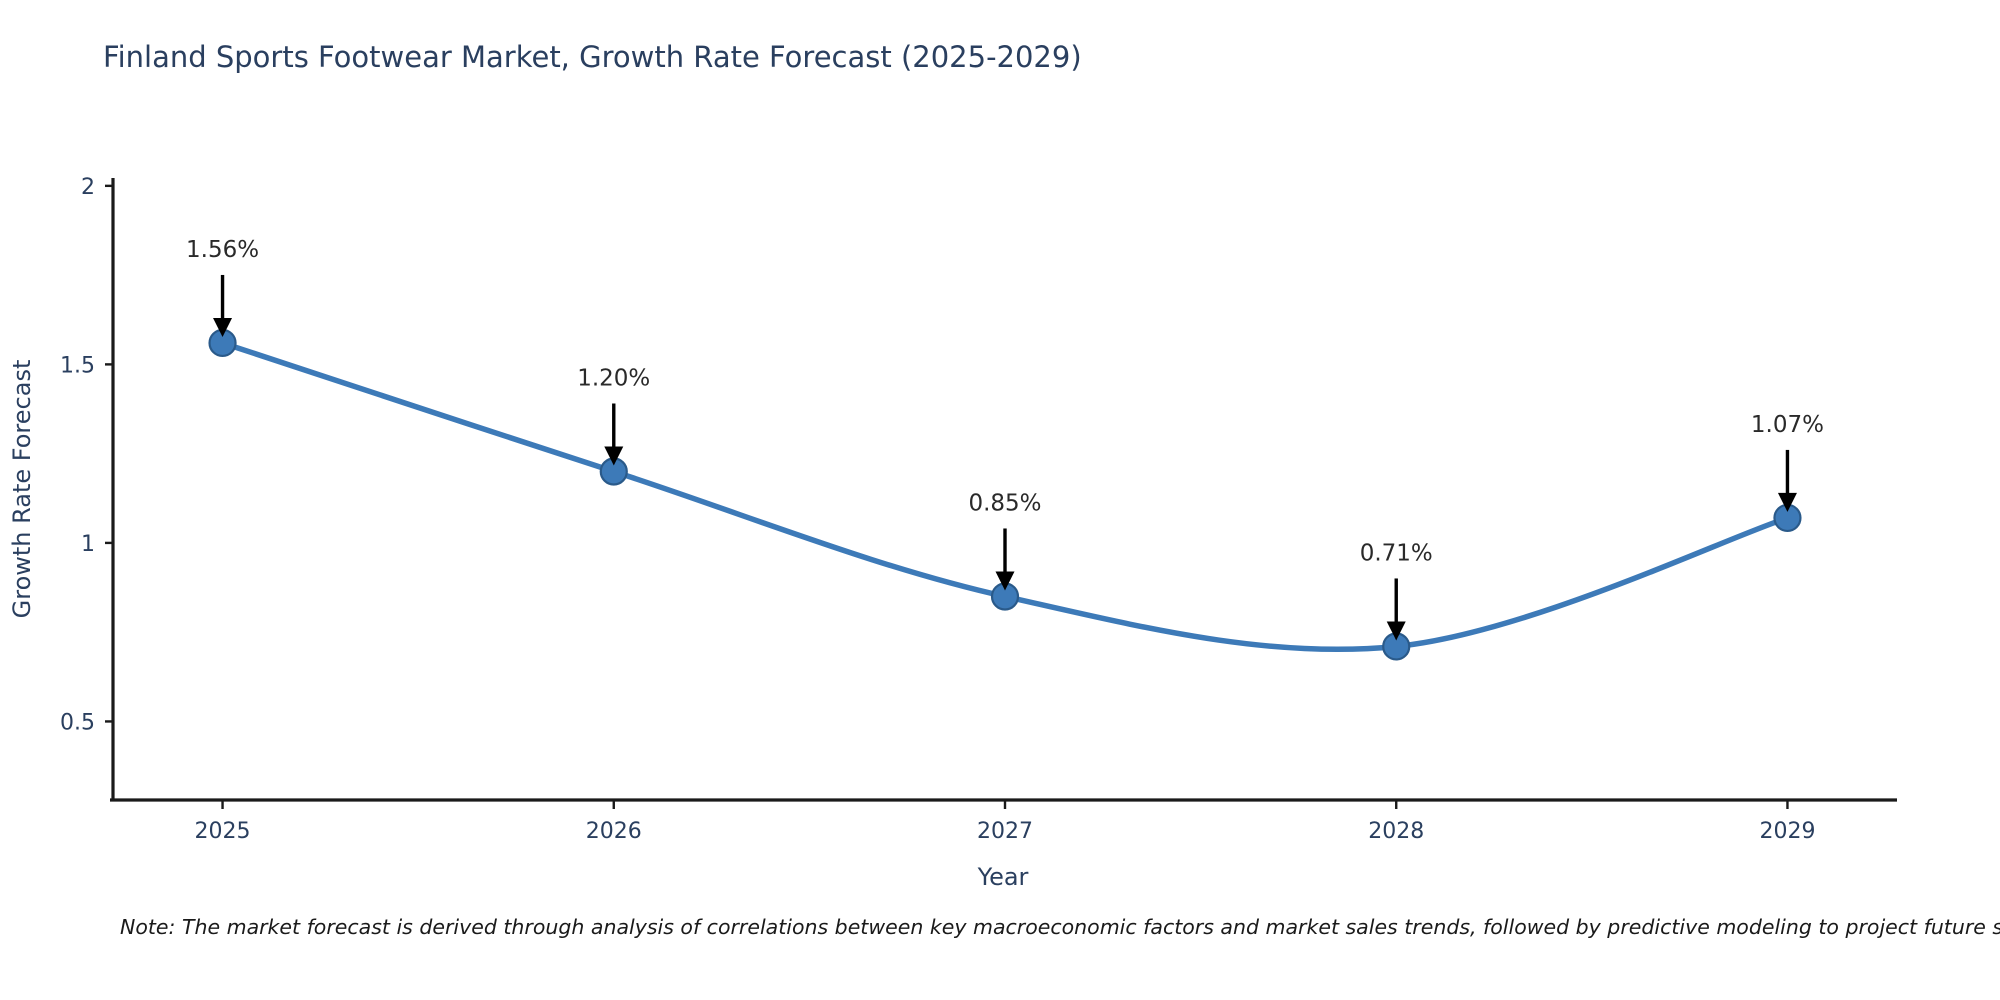 This screenshot has width=2000, height=1000. What do you see at coordinates (613, 379) in the screenshot?
I see `annotation-value-label: 1.20%` at bounding box center [613, 379].